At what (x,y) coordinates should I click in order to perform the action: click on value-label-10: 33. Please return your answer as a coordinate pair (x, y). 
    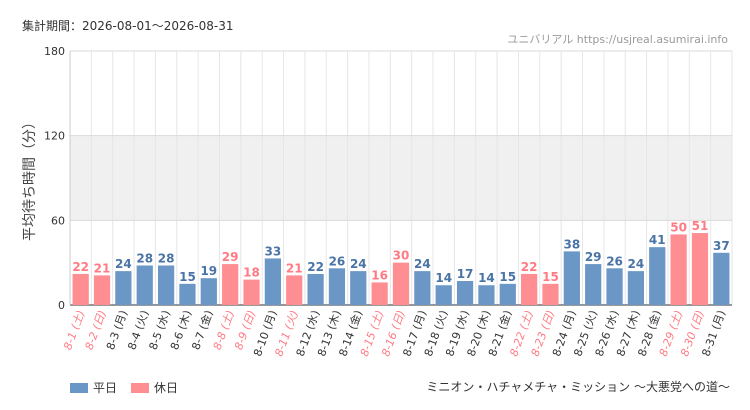
    Looking at the image, I should click on (273, 251).